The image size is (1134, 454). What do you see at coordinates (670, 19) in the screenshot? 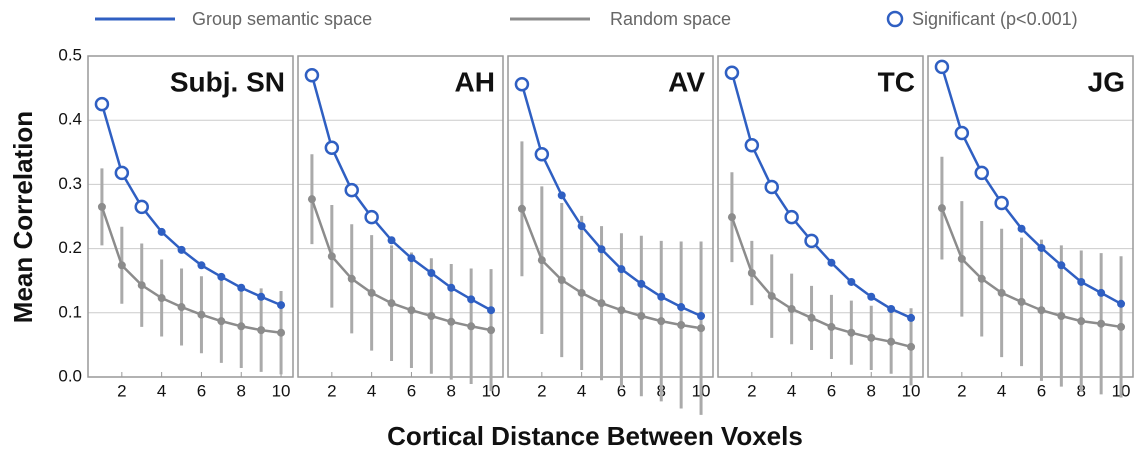
I see `legend-label: Random space` at bounding box center [670, 19].